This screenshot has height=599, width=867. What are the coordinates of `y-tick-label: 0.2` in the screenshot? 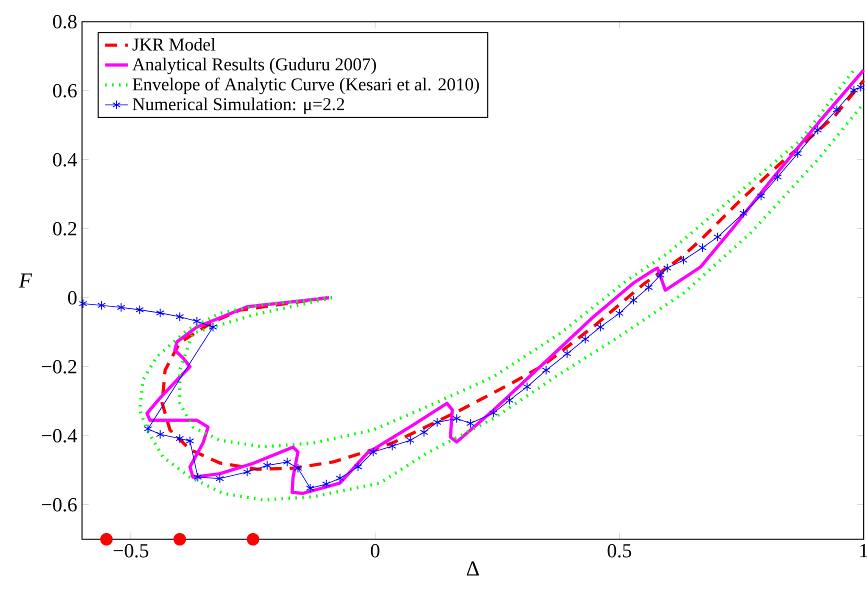 It's located at (64, 229).